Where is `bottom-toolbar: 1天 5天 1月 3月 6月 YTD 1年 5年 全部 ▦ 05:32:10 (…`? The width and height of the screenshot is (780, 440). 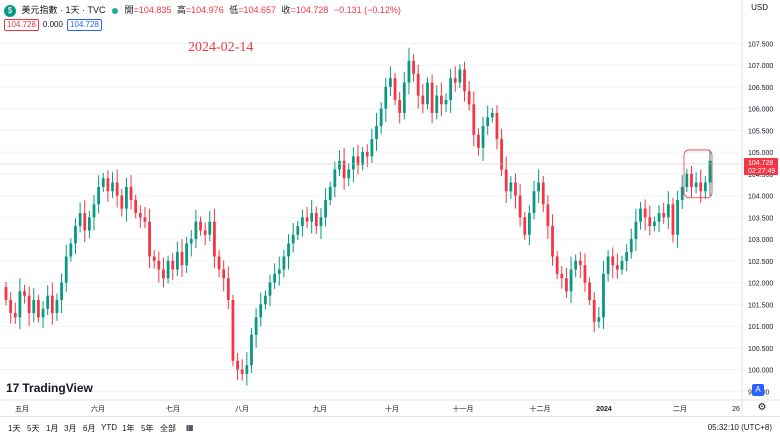 bottom-toolbar: 1天 5天 1月 3月 6月 YTD 1年 5年 全部 ▦ 05:32:10 (… is located at coordinates (390, 428).